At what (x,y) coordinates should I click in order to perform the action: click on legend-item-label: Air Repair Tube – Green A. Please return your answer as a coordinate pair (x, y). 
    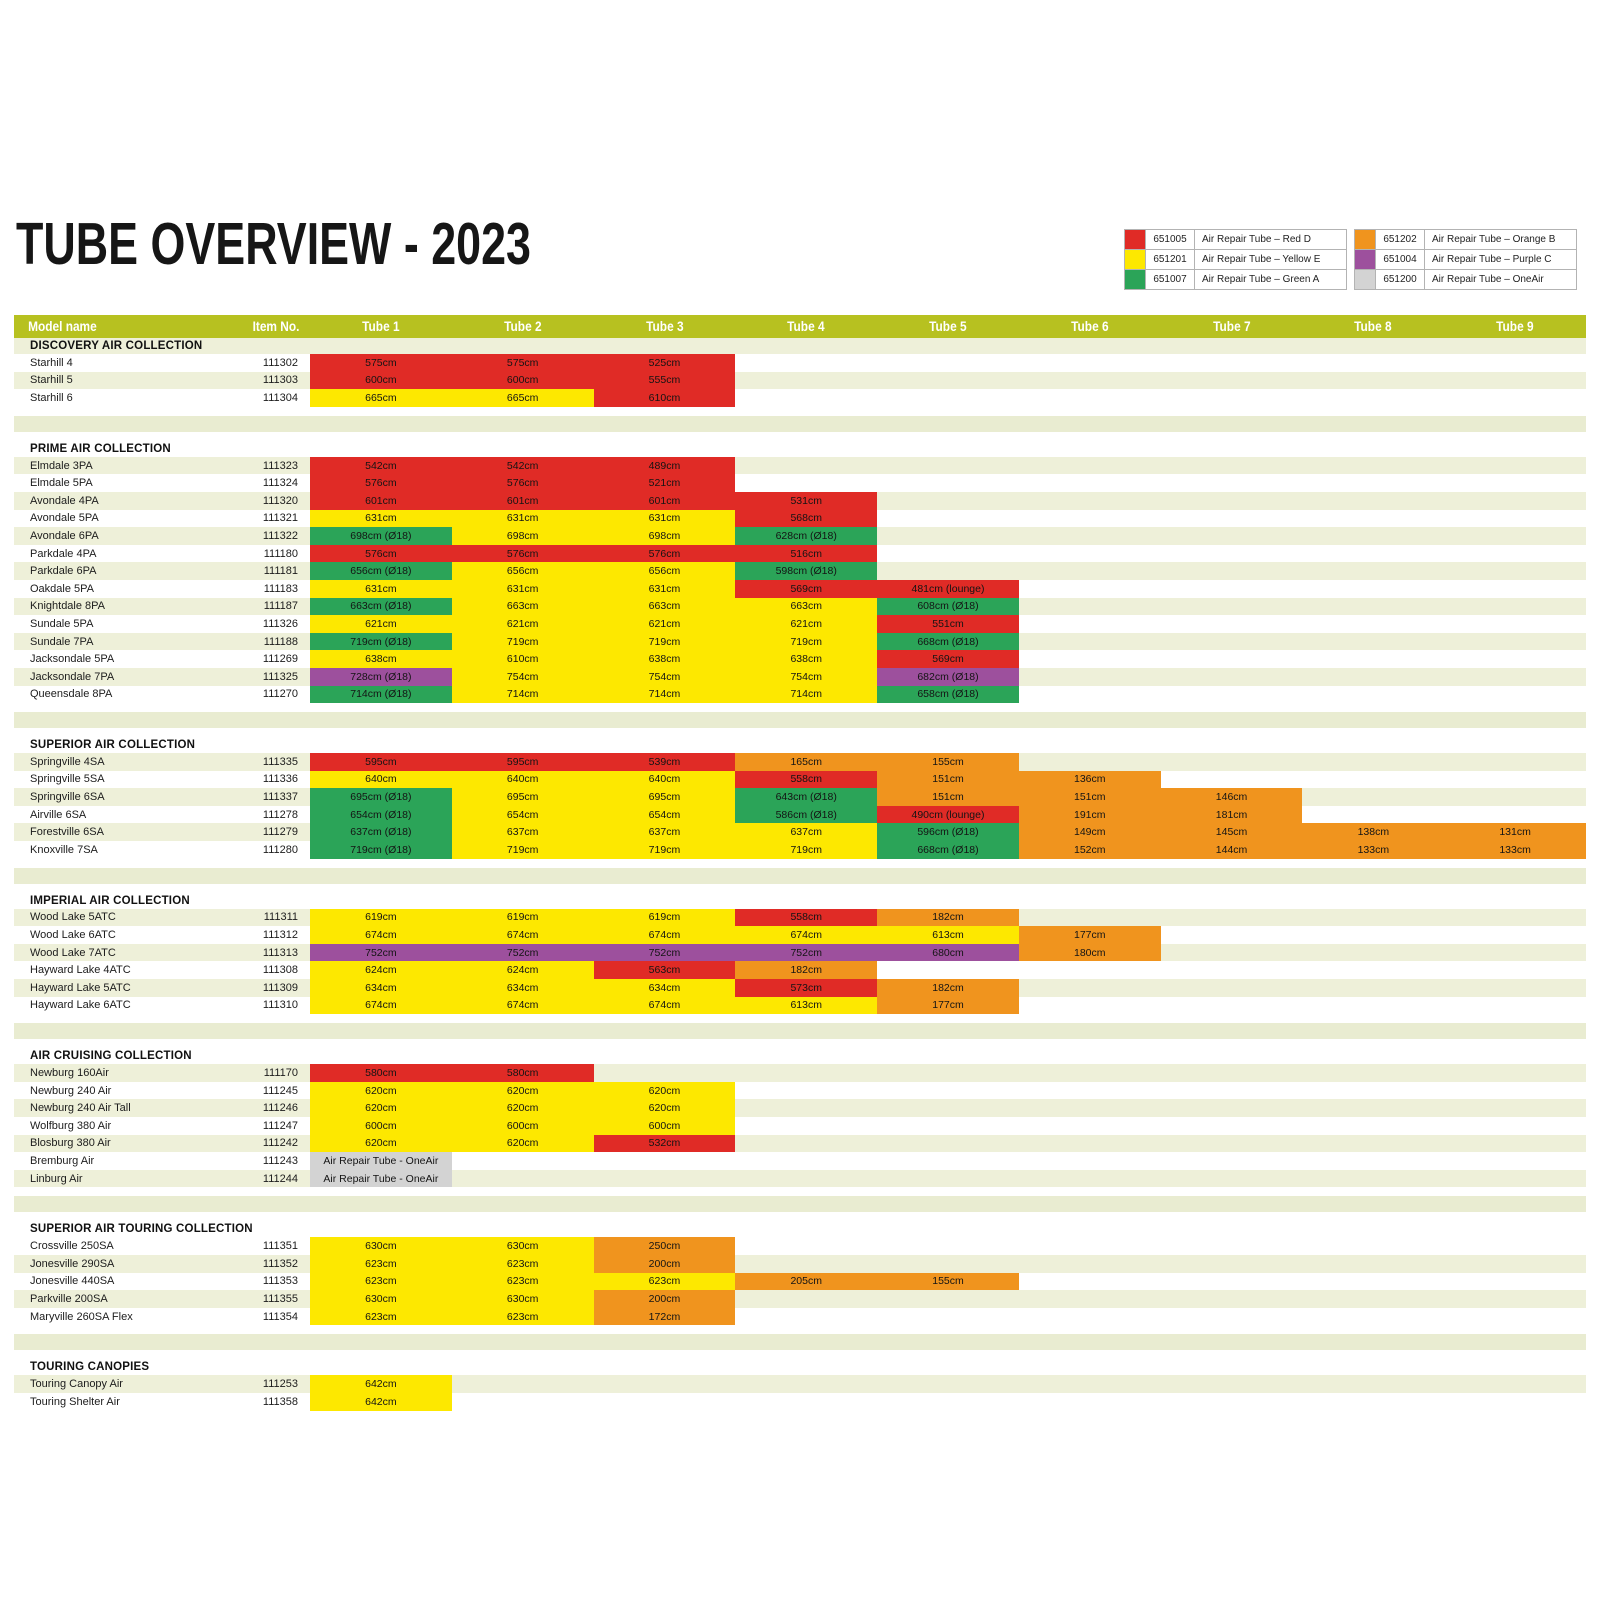
    Looking at the image, I should click on (1271, 280).